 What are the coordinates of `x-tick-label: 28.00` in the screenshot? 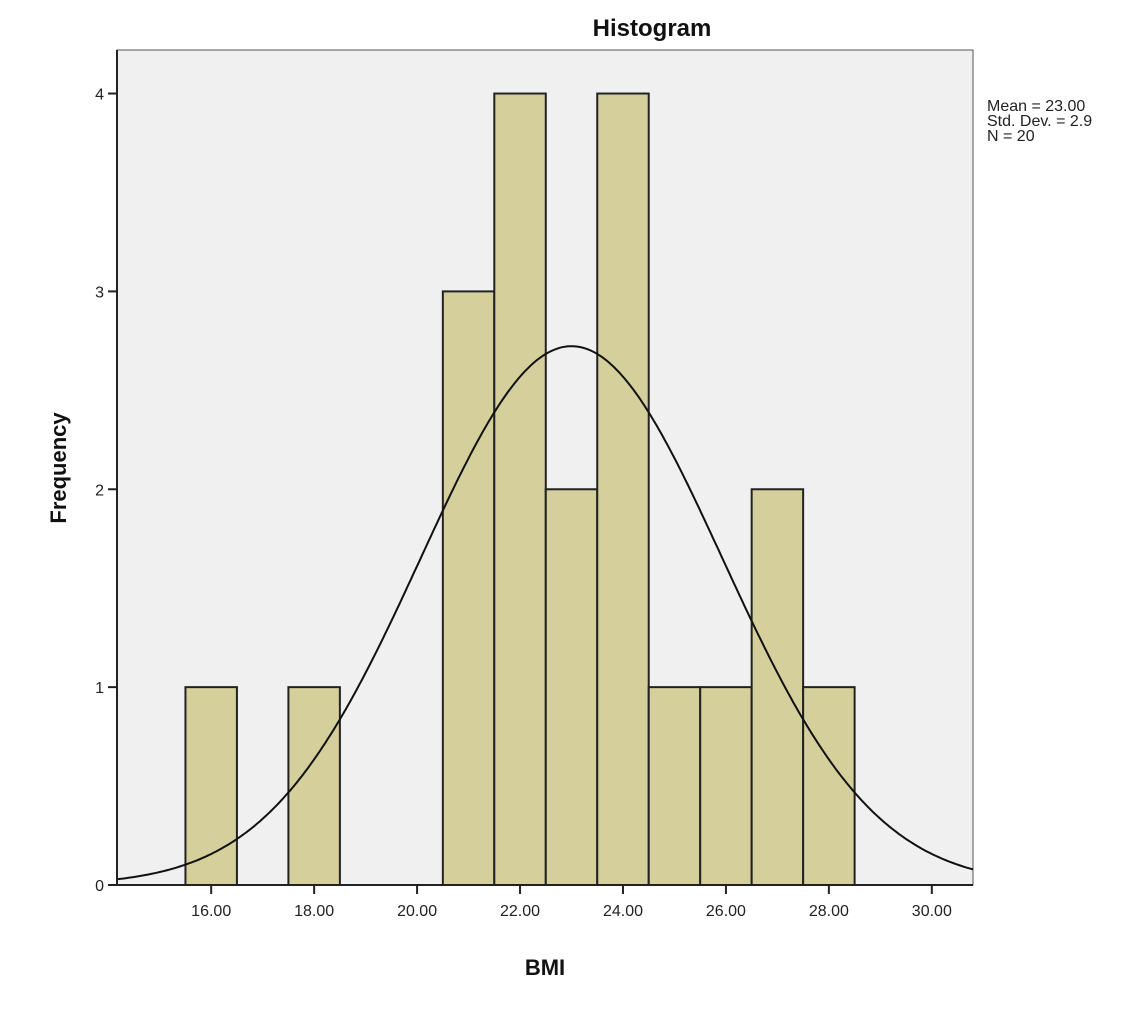 It's located at (829, 911).